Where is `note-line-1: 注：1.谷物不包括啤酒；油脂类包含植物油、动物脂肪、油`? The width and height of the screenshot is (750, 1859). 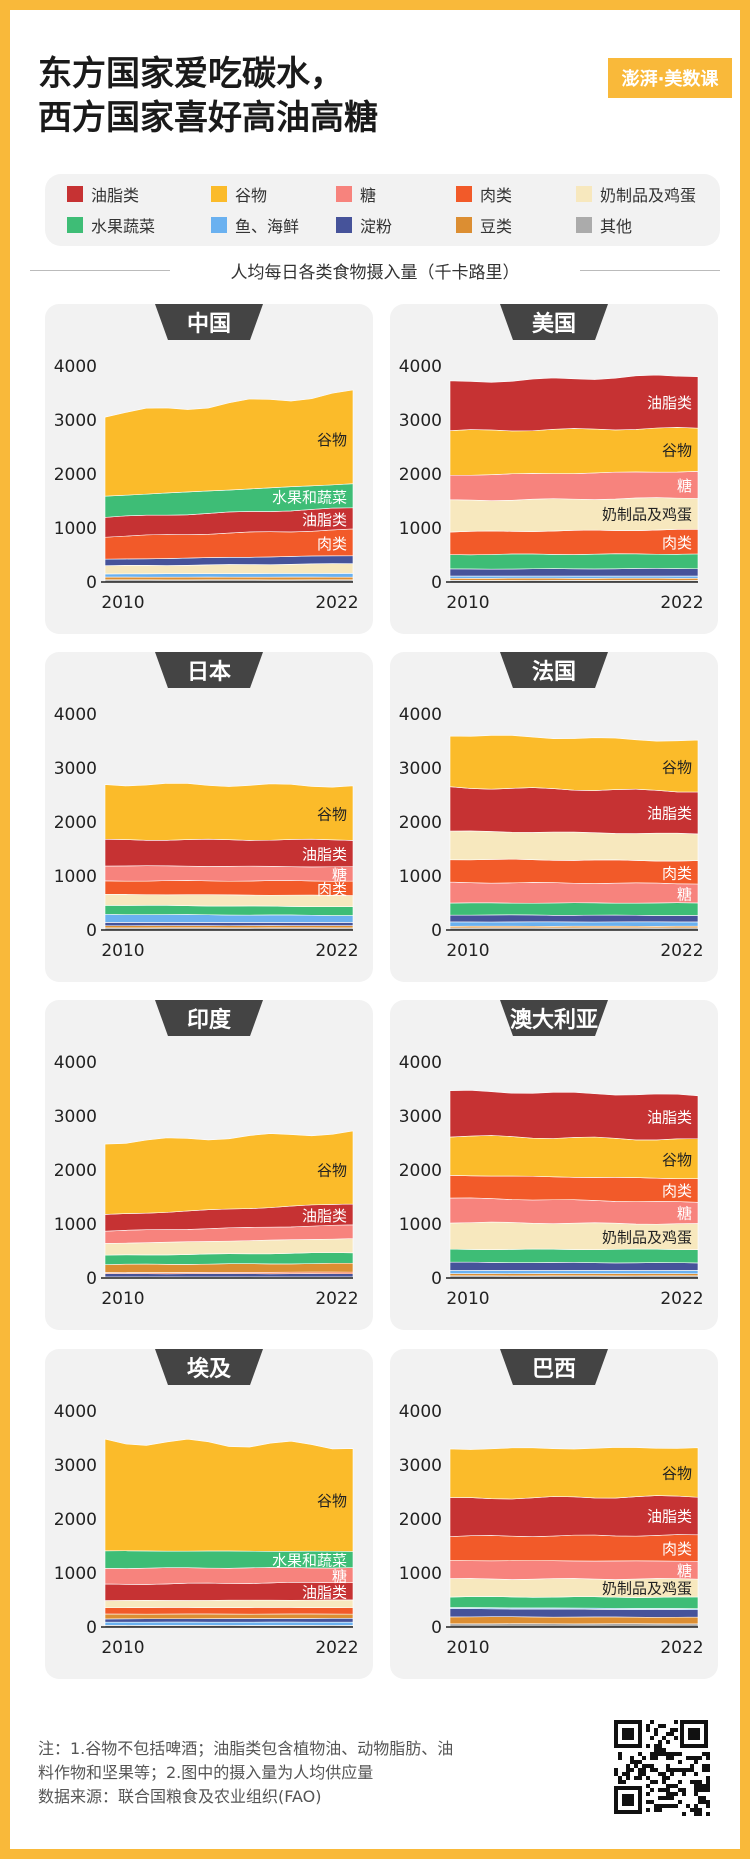
note-line-1: 注：1.谷物不包括啤酒；油脂类包含植物油、动物脂肪、油 is located at coordinates (246, 1748).